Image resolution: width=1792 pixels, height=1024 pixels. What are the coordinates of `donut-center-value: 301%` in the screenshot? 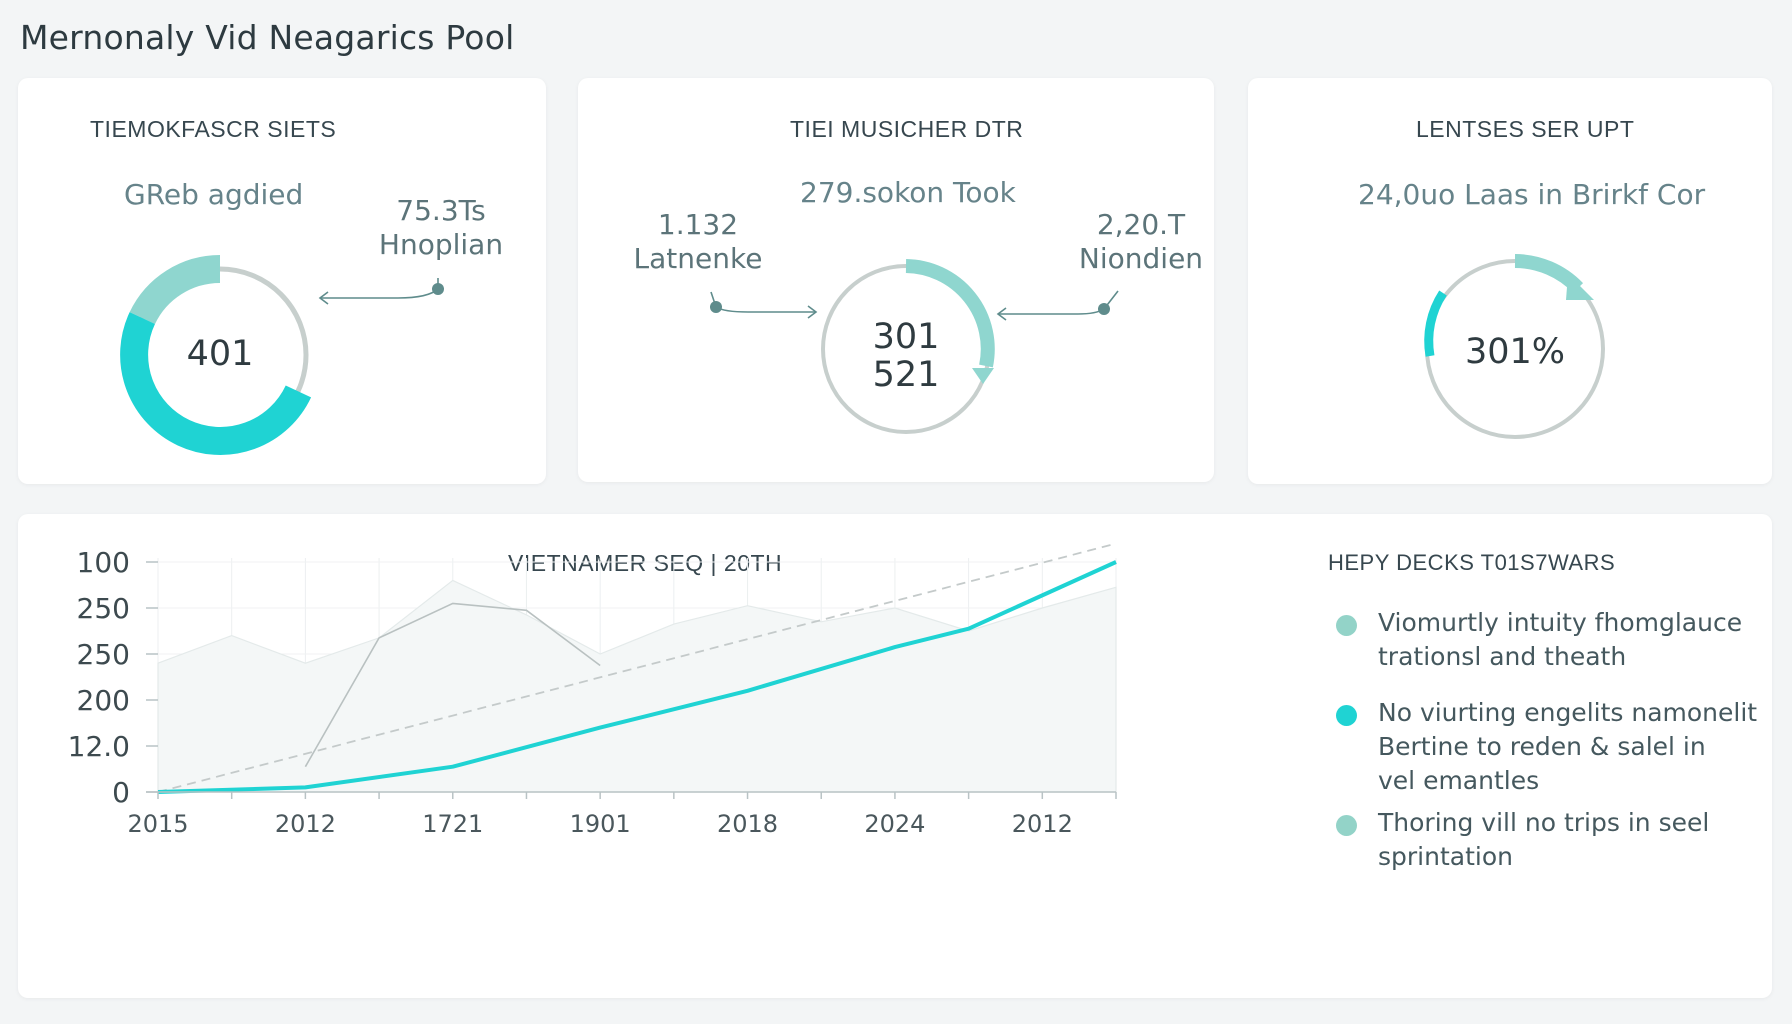 It's located at (1515, 352).